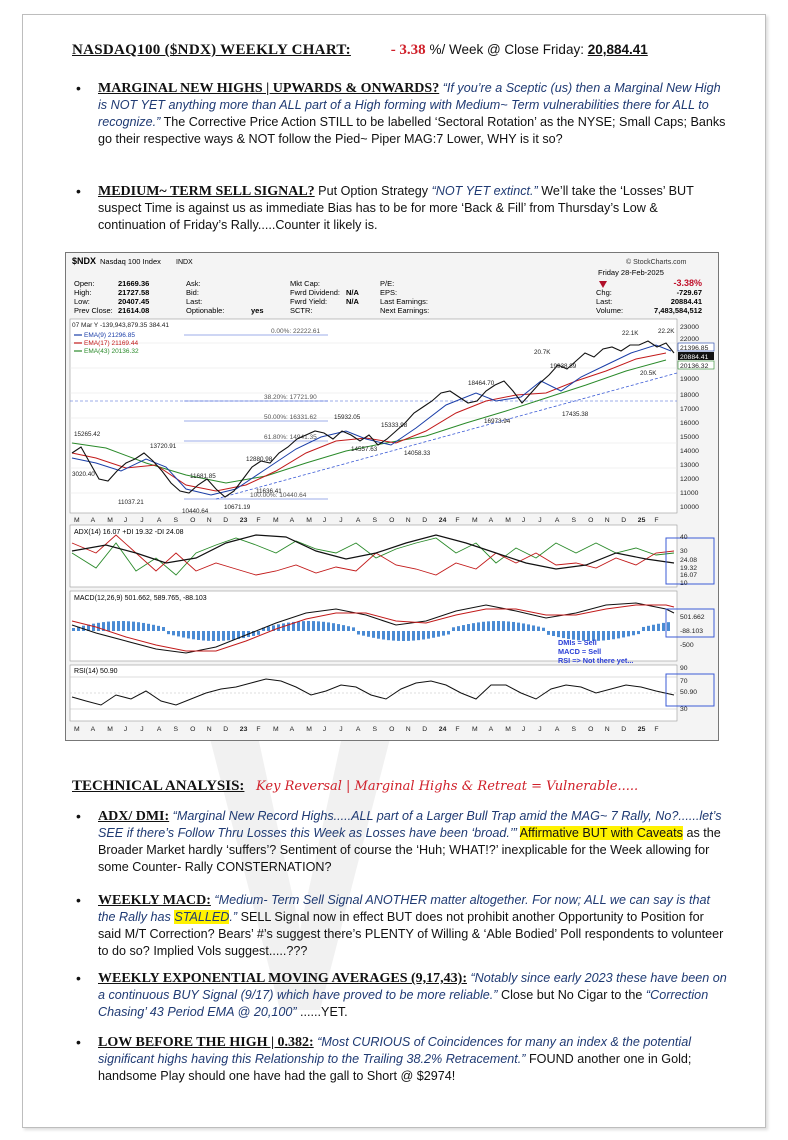  What do you see at coordinates (83, 474) in the screenshot?
I see `price-label-3: 3020.40` at bounding box center [83, 474].